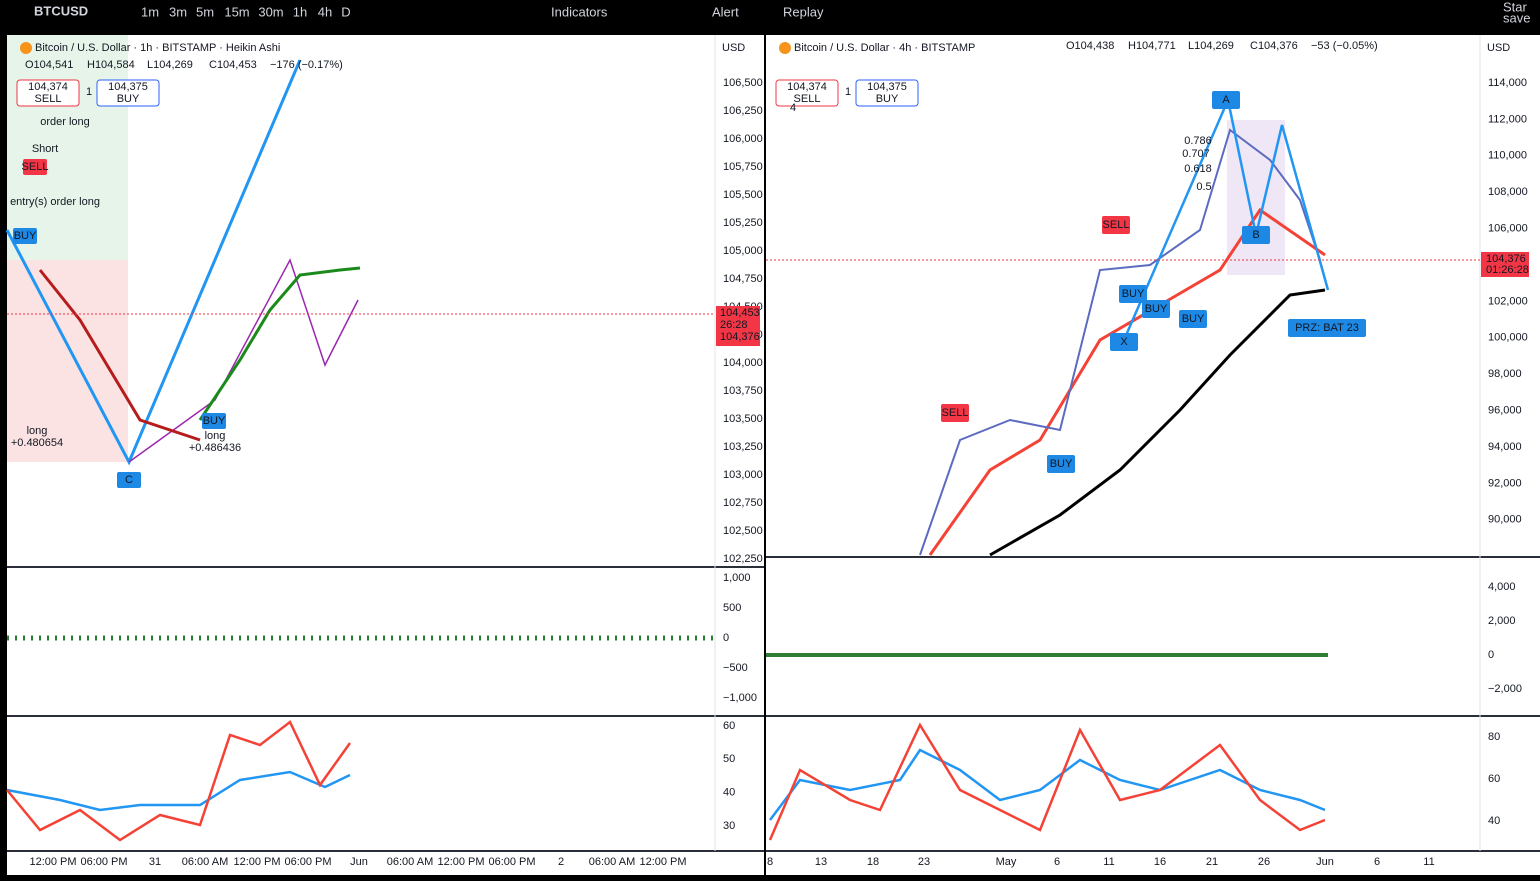 The height and width of the screenshot is (881, 1540). Describe the element at coordinates (178, 11) in the screenshot. I see `interval: 3m` at that location.